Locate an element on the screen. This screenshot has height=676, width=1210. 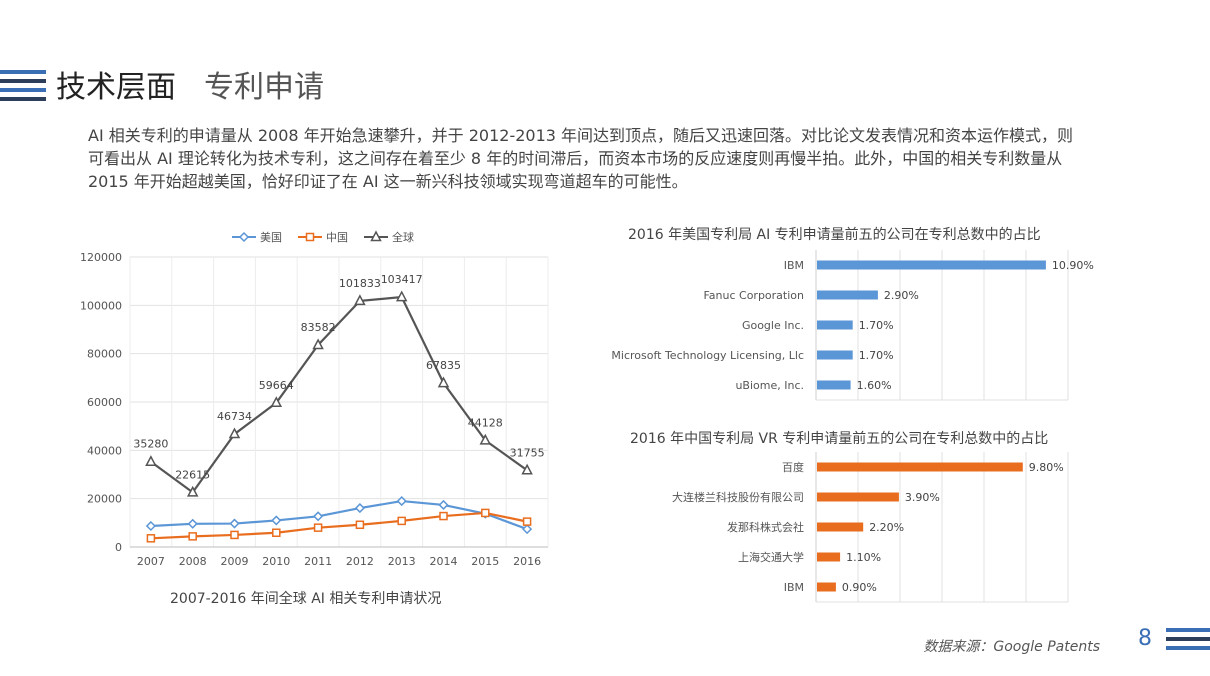
us-category-label: uBiome, Inc. is located at coordinates (769, 385).